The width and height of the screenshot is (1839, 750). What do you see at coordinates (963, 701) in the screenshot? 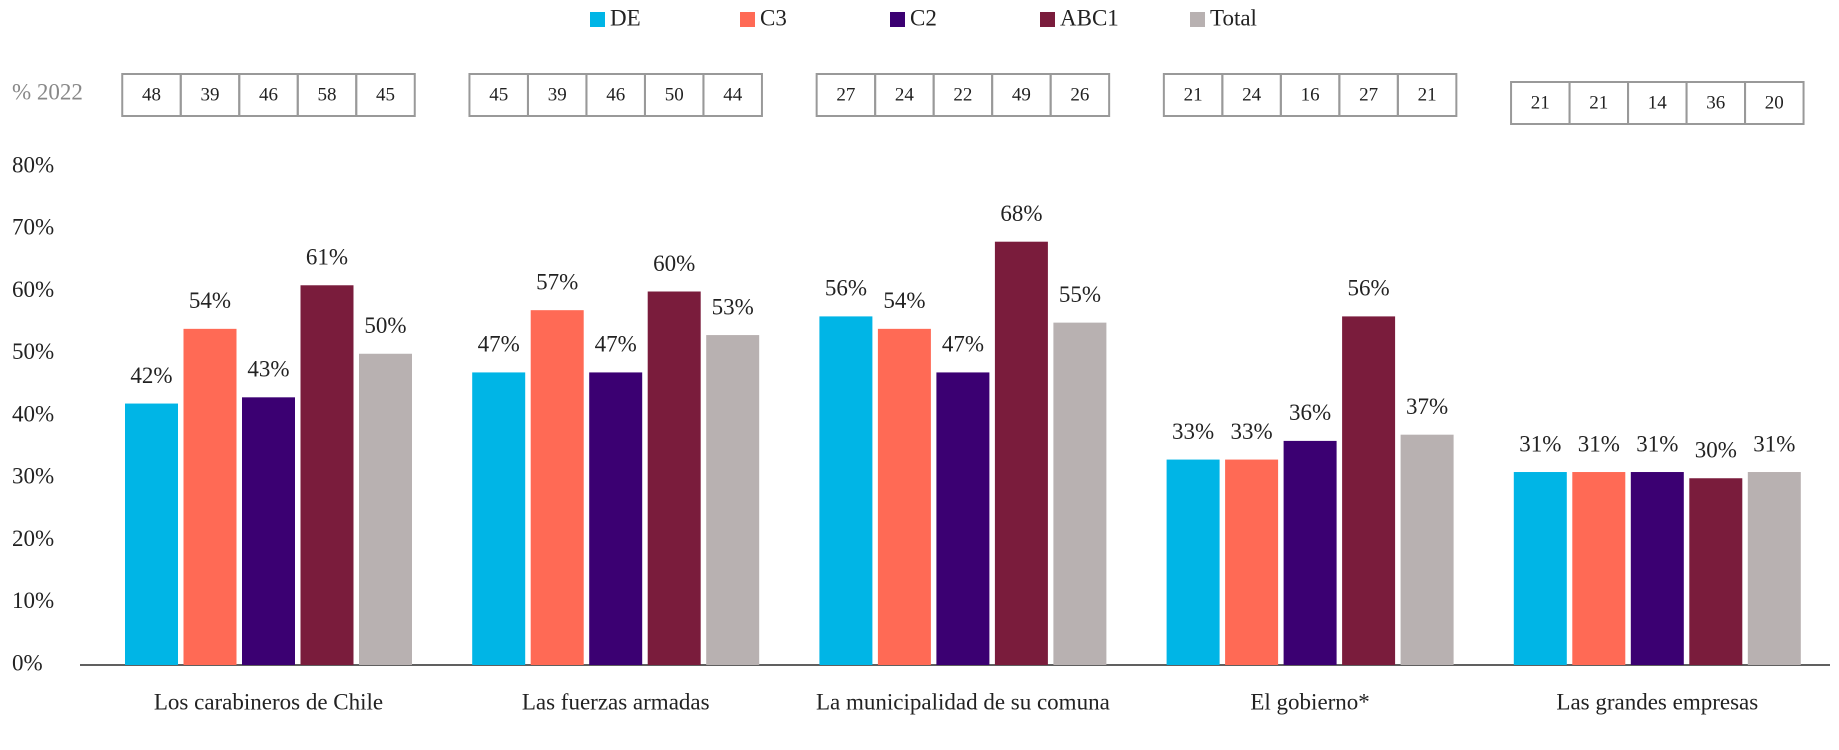
I see `x-tick-label: La municipalidad de su comuna` at bounding box center [963, 701].